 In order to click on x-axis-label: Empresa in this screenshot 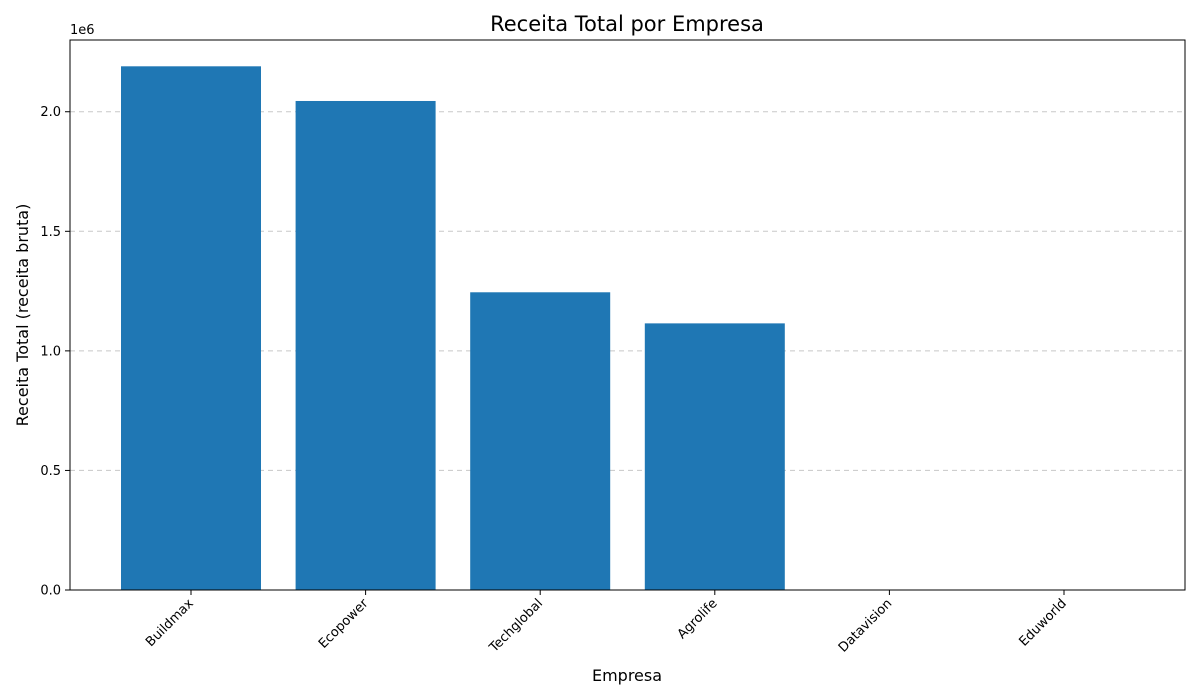, I will do `click(627, 675)`.